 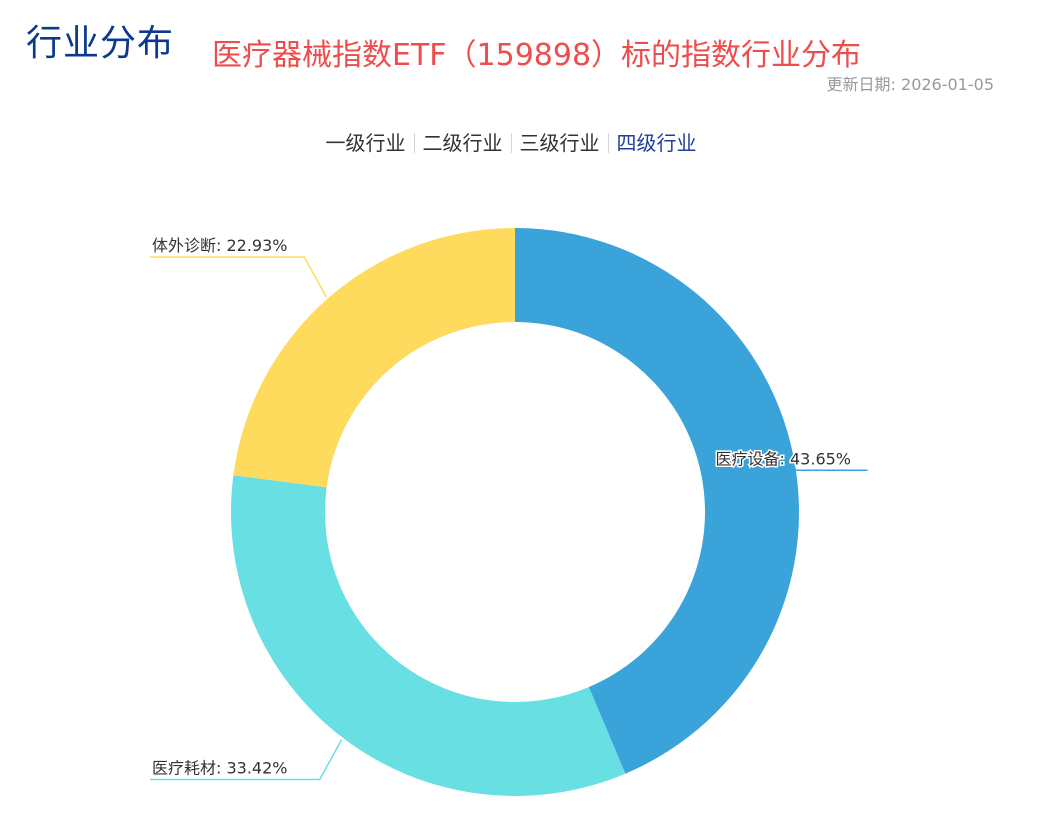 What do you see at coordinates (220, 245) in the screenshot?
I see `slice-label-3: 体外诊断: 22.93%` at bounding box center [220, 245].